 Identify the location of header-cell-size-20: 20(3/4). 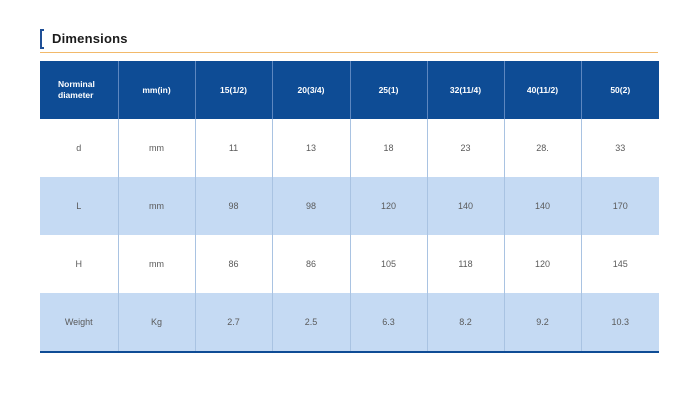
(310, 90).